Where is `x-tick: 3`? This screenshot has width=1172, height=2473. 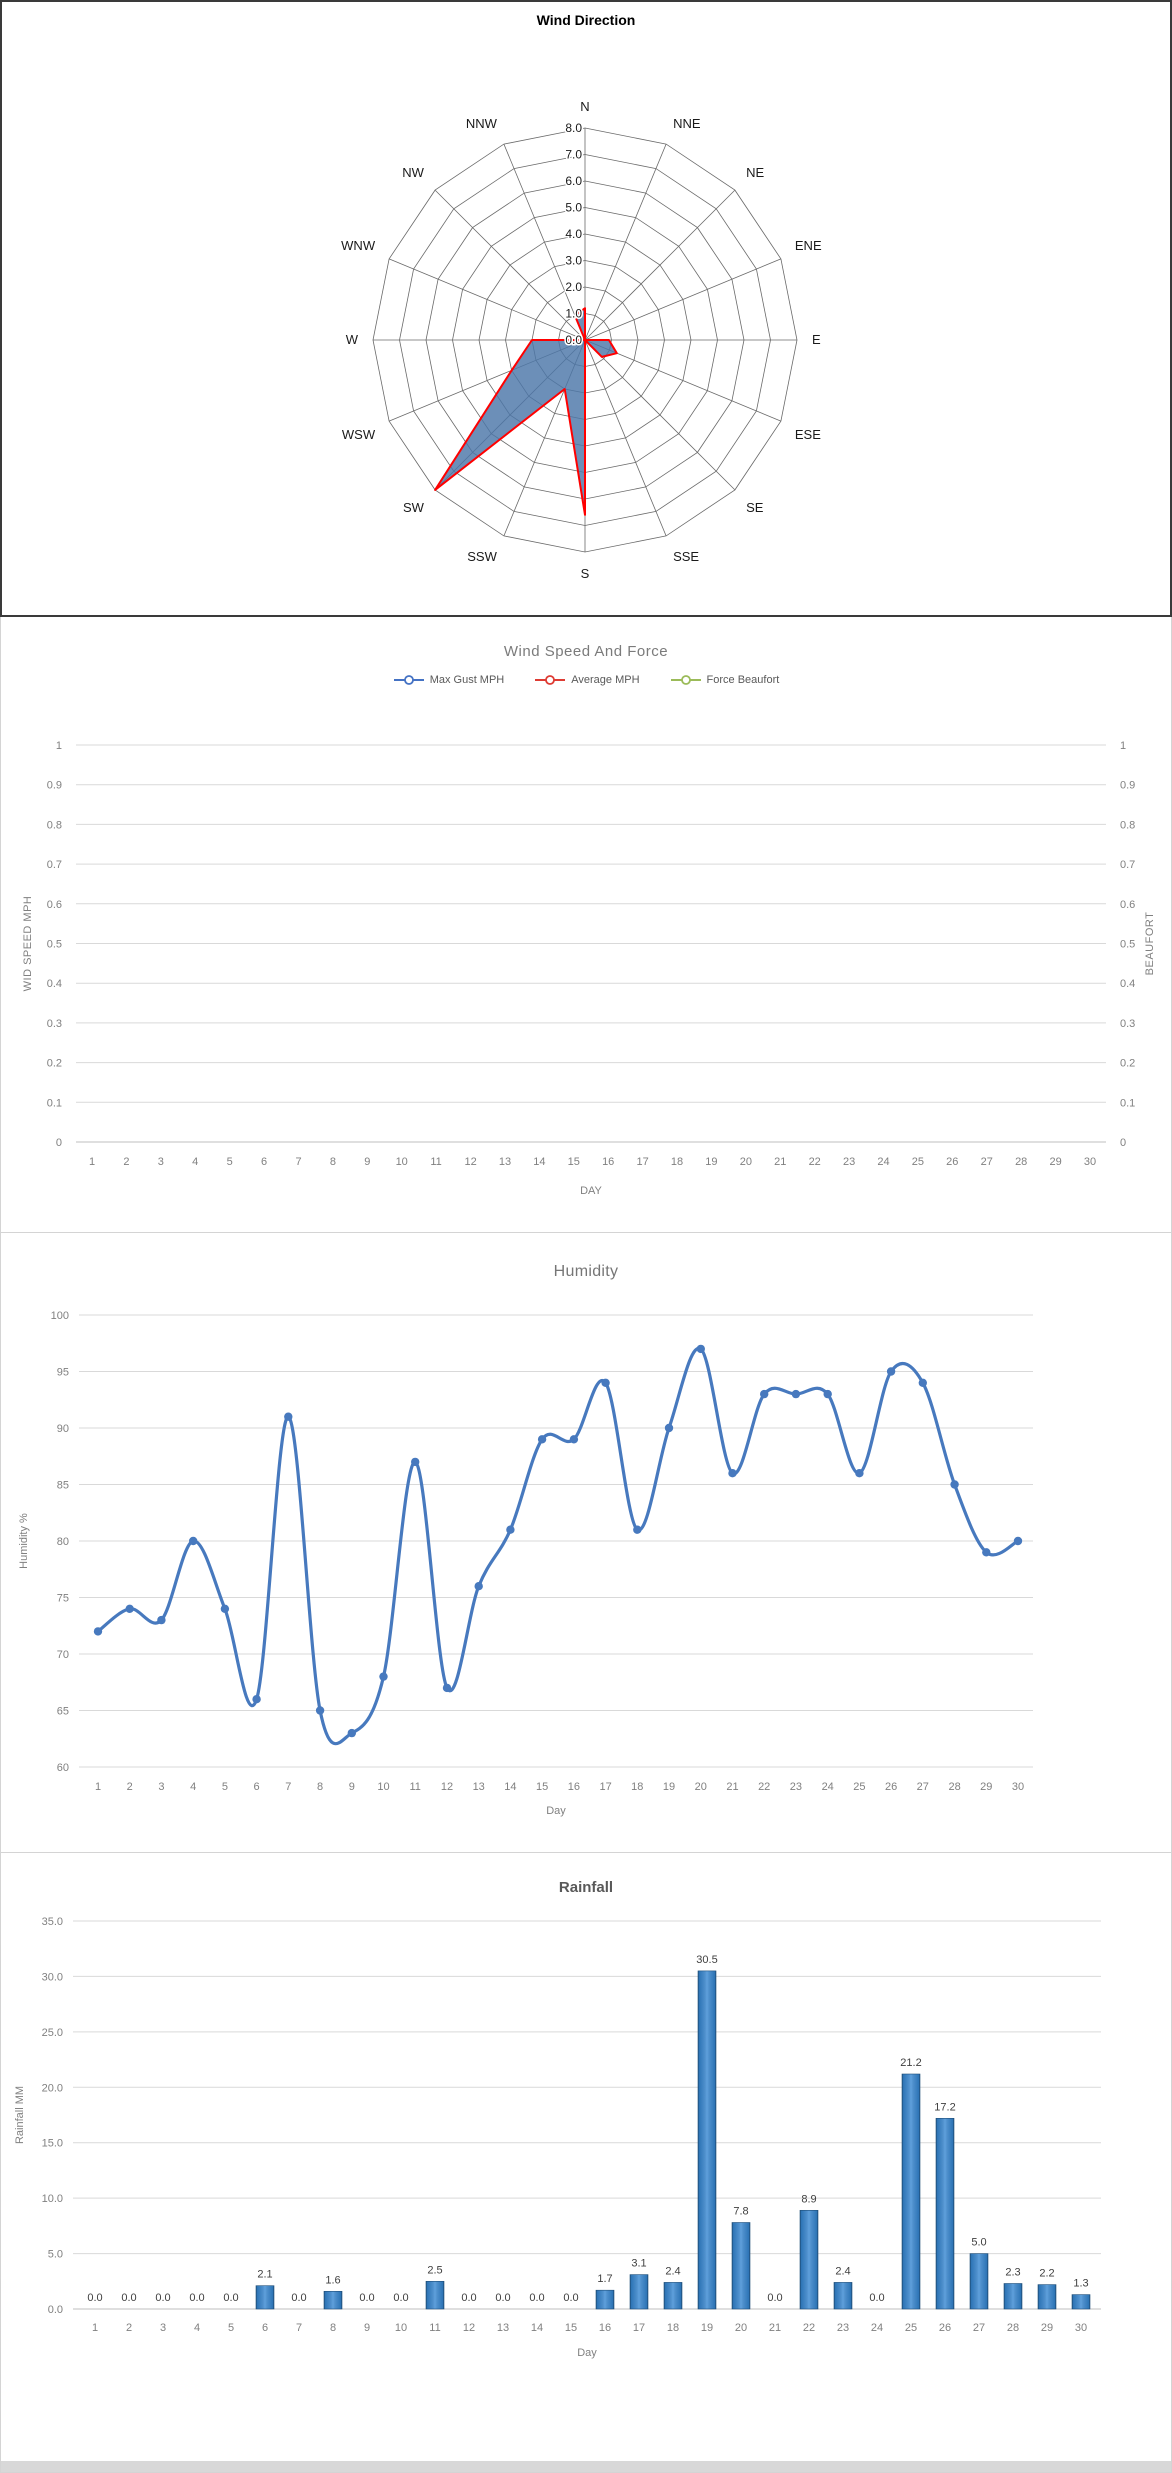
x-tick: 3 is located at coordinates (161, 1787).